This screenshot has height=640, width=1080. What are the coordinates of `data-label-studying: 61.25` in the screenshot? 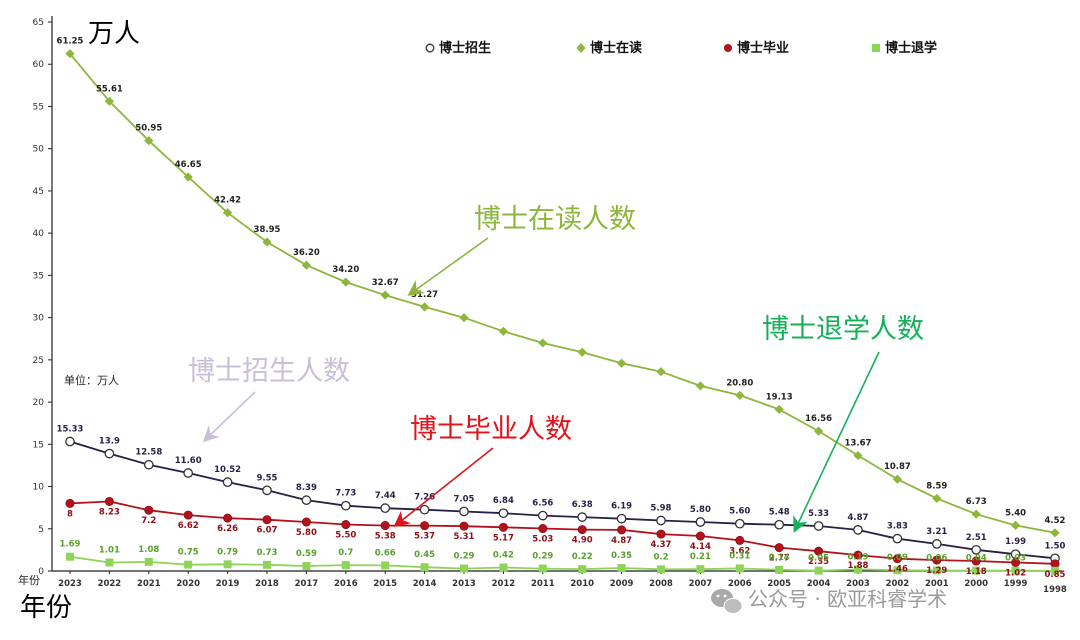 It's located at (70, 42).